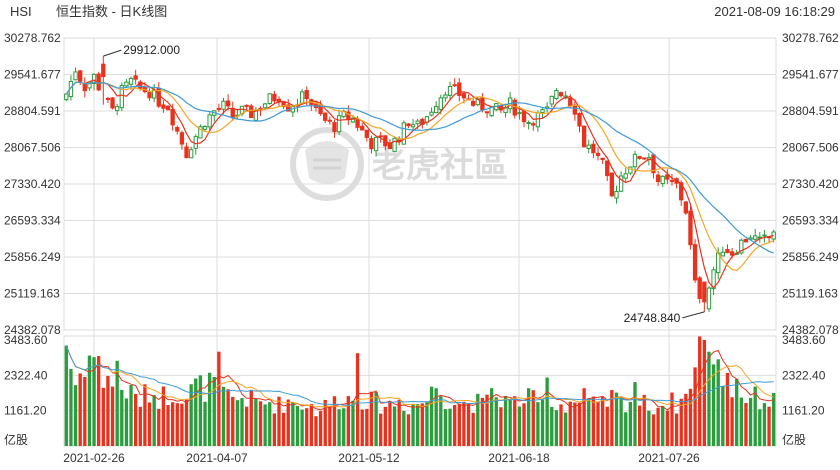  What do you see at coordinates (810, 38) in the screenshot?
I see `price-tick-label-right: 30278.762` at bounding box center [810, 38].